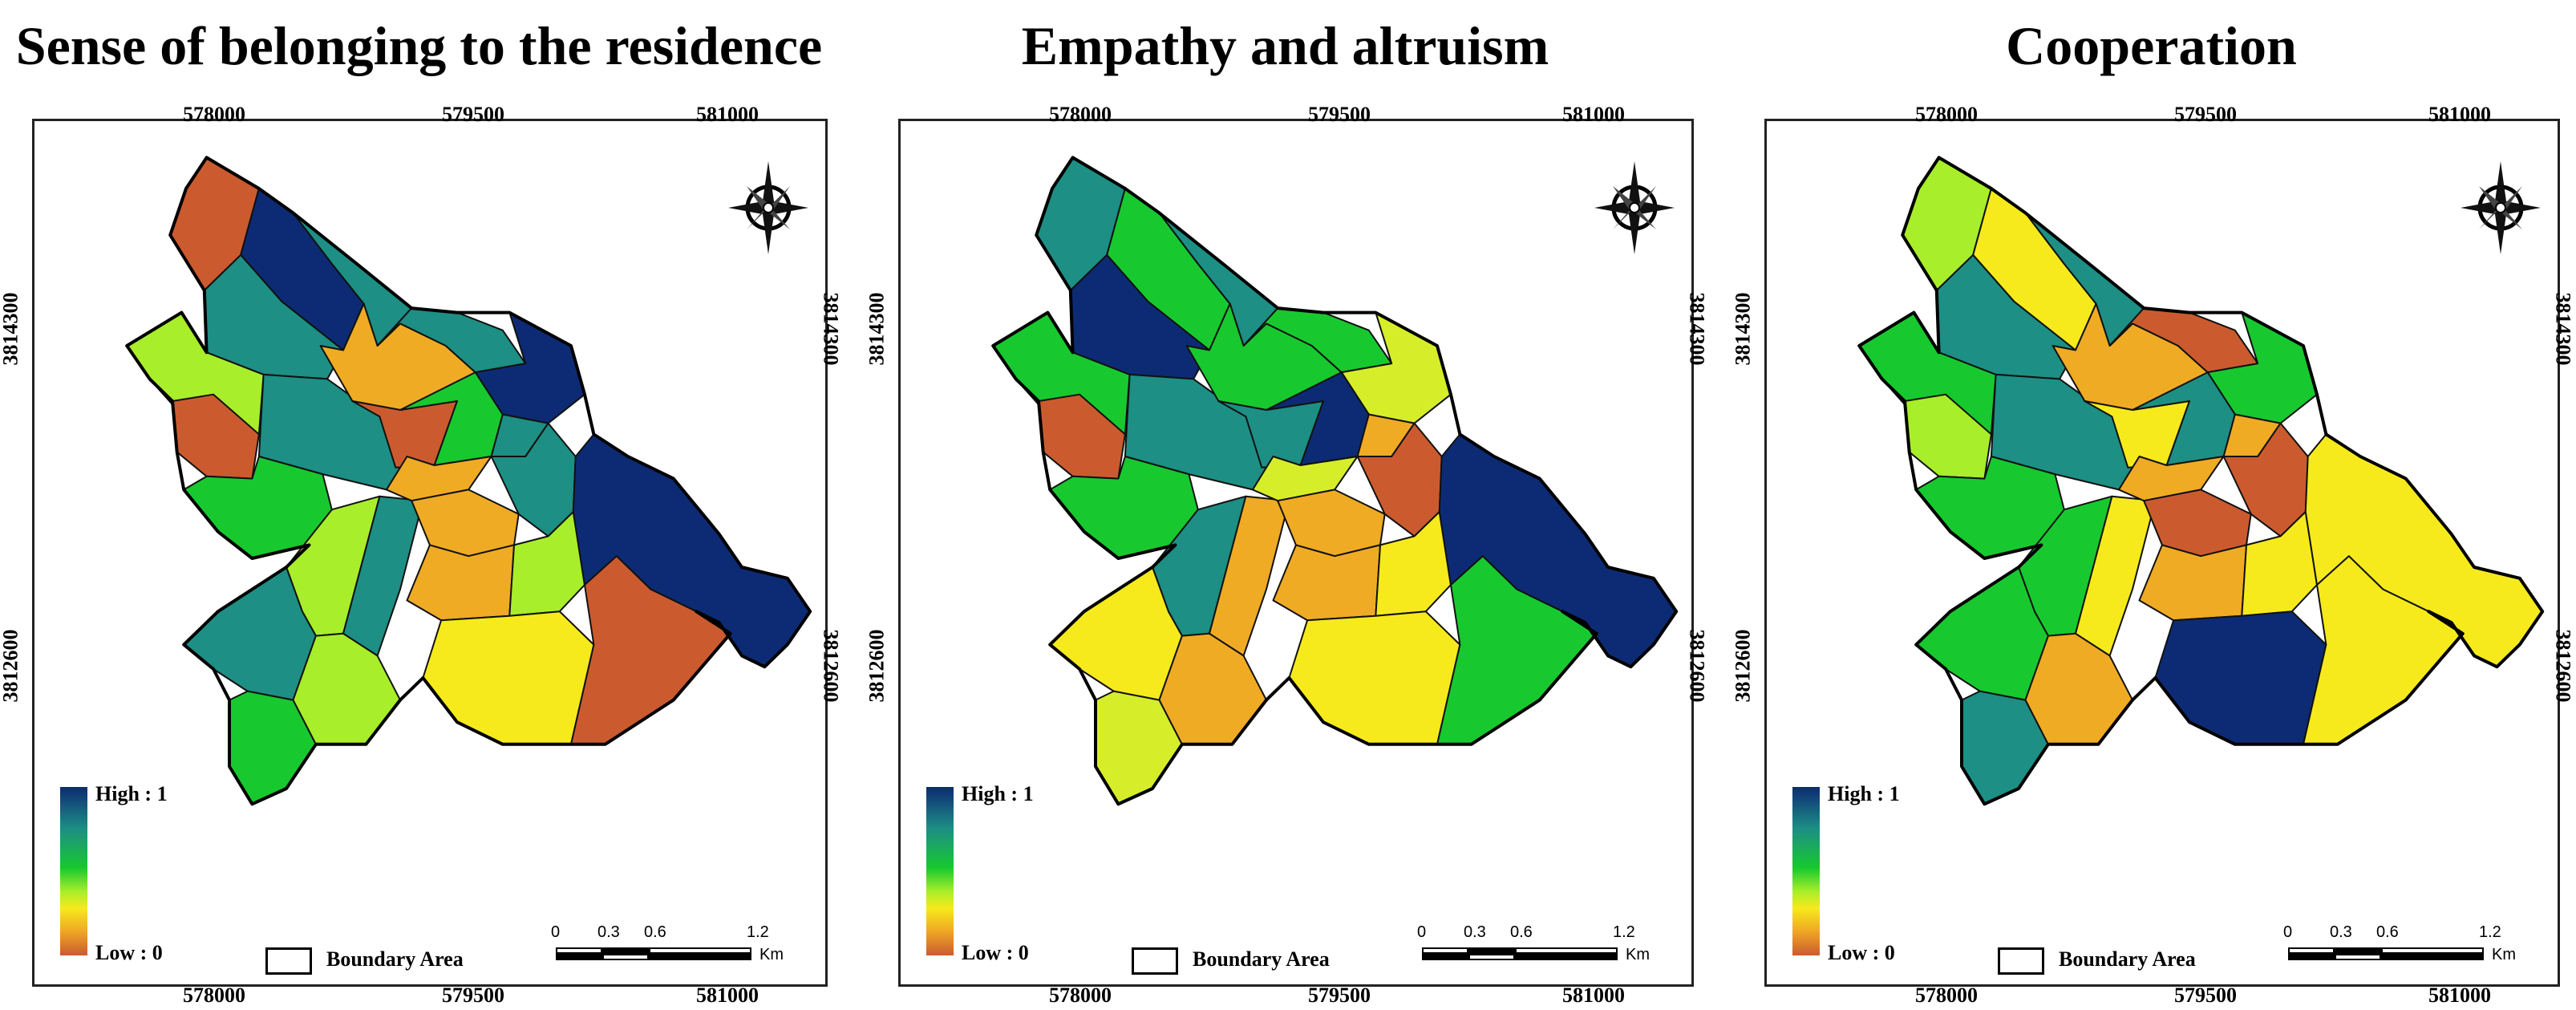  I want to click on panel-title: Cooperation, so click(2151, 45).